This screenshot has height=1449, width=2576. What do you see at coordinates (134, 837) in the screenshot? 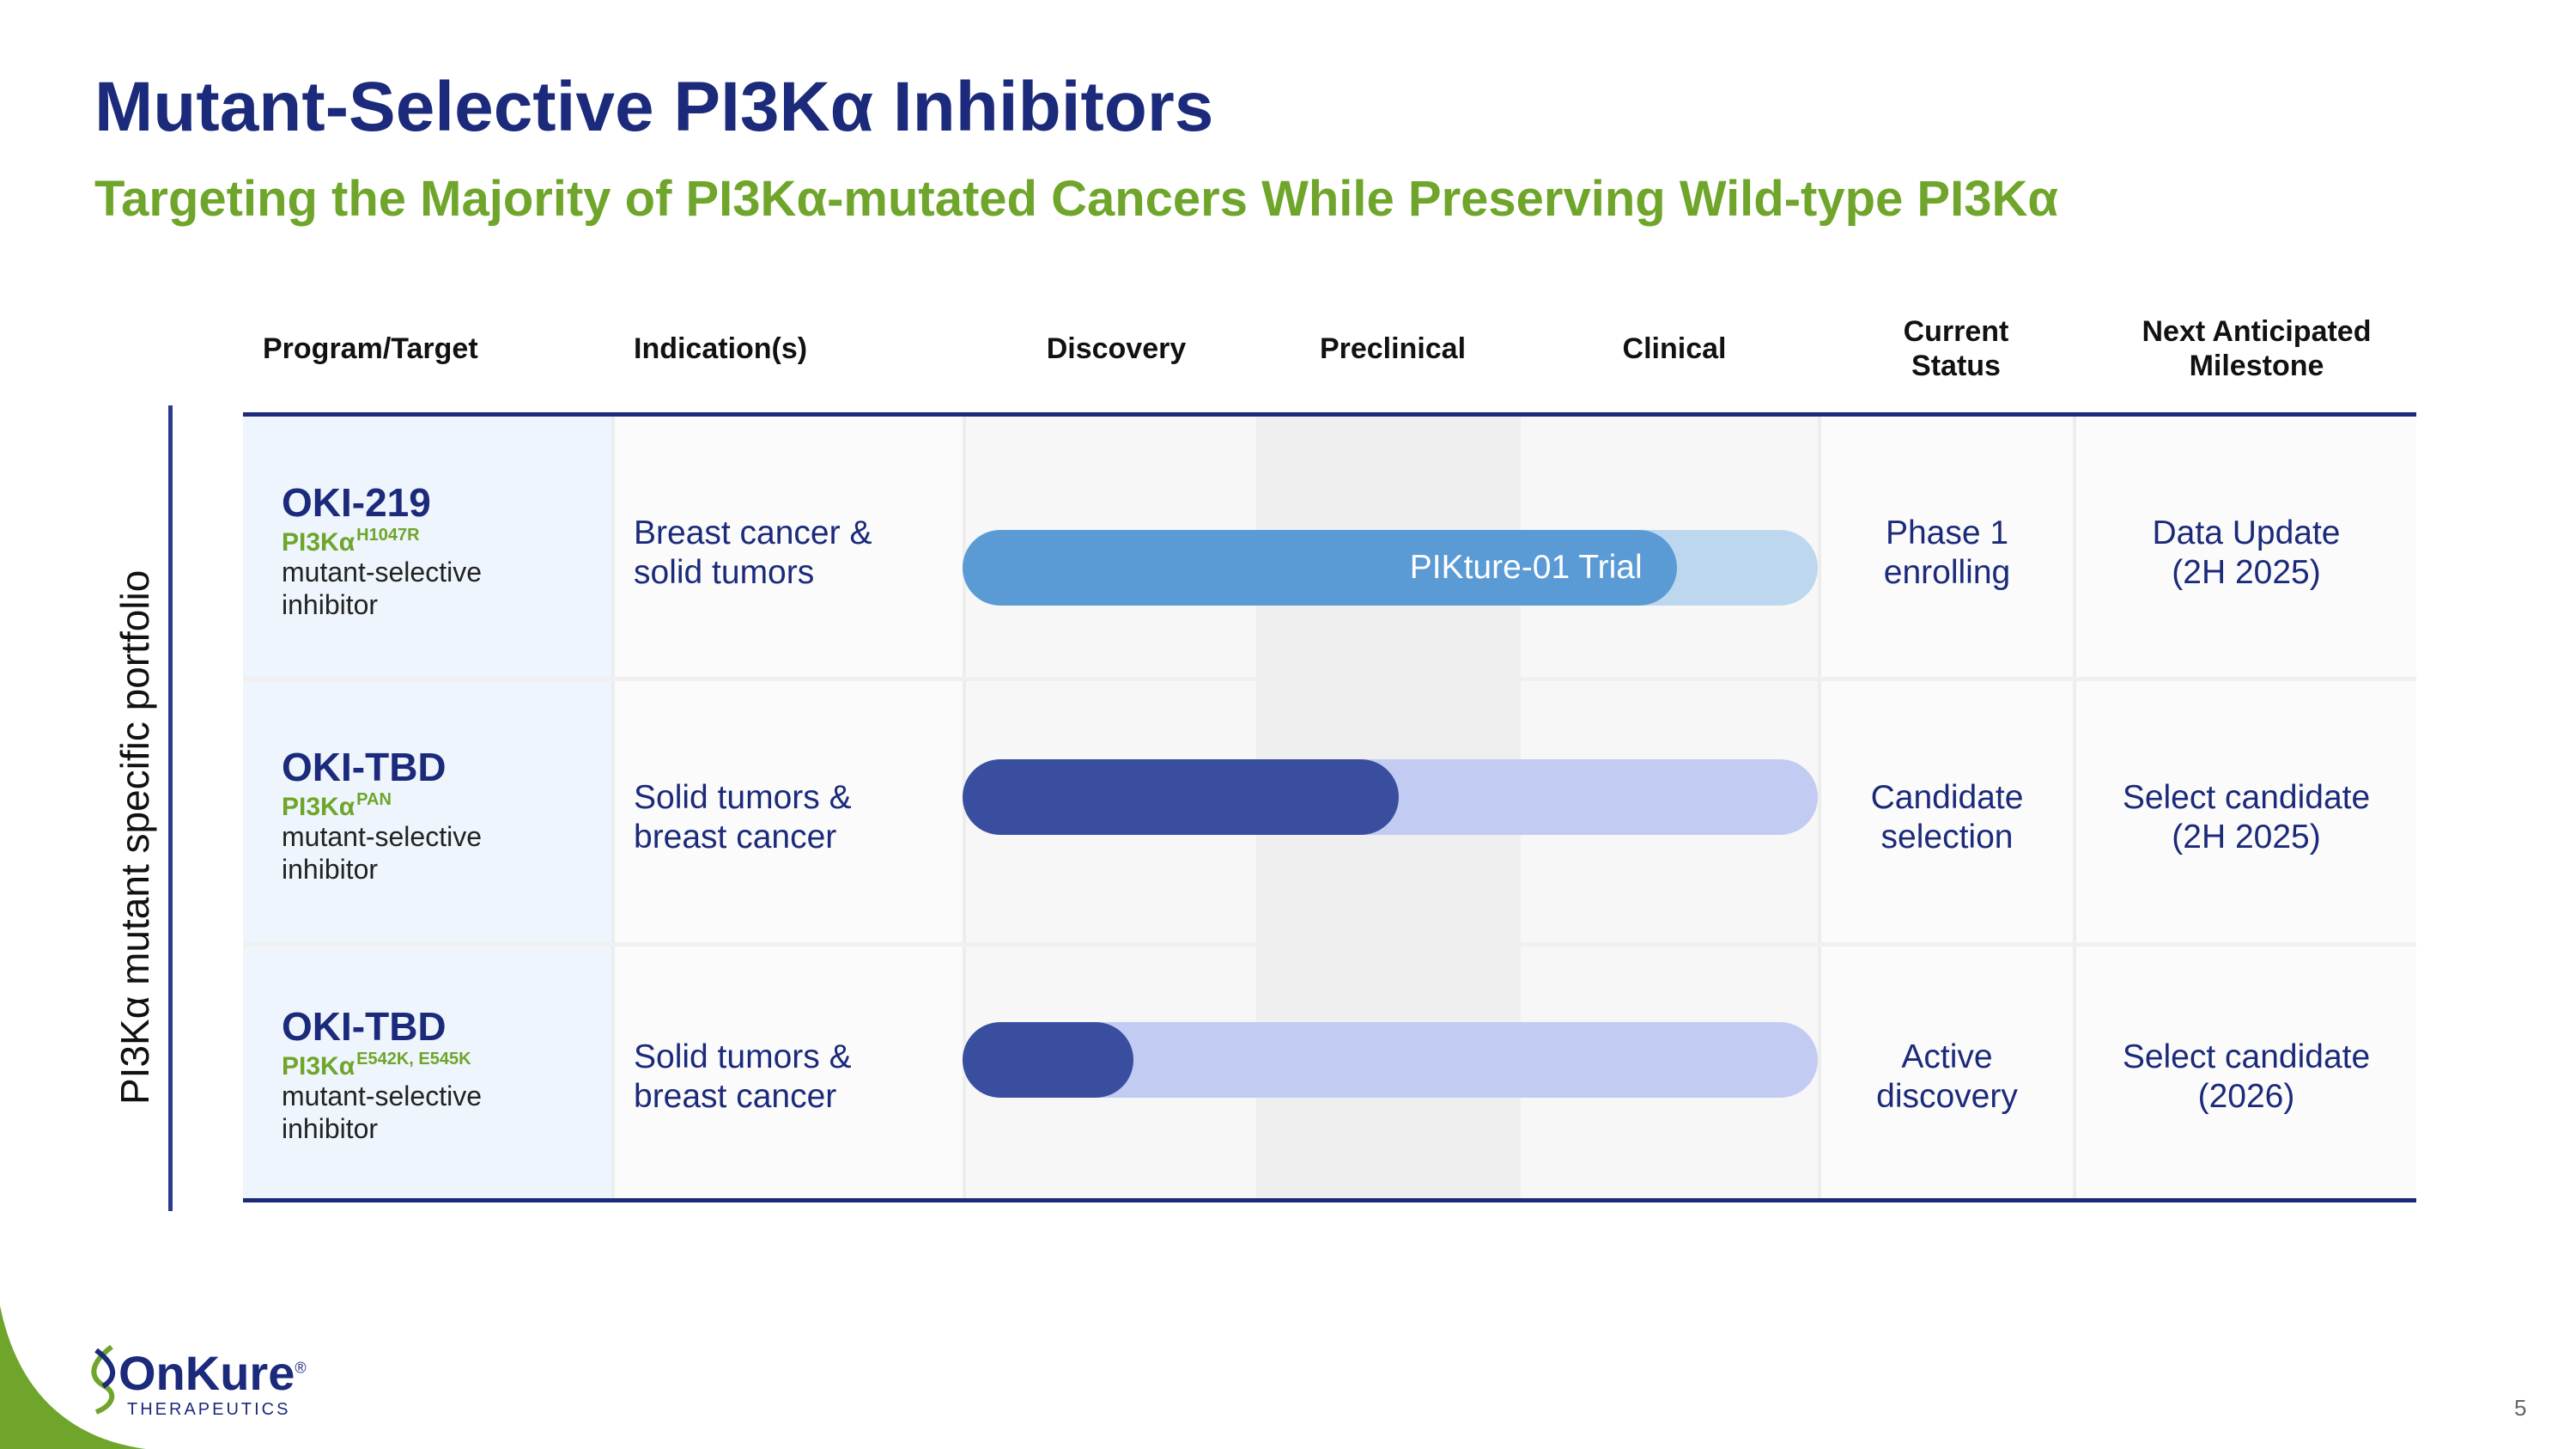
I see `side-label: PI3Kα mutant specific portfolio` at bounding box center [134, 837].